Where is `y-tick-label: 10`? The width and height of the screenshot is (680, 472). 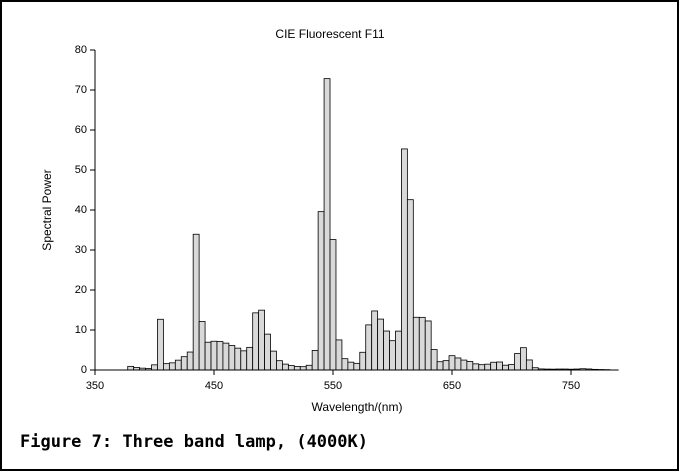
y-tick-label: 10 is located at coordinates (81, 330).